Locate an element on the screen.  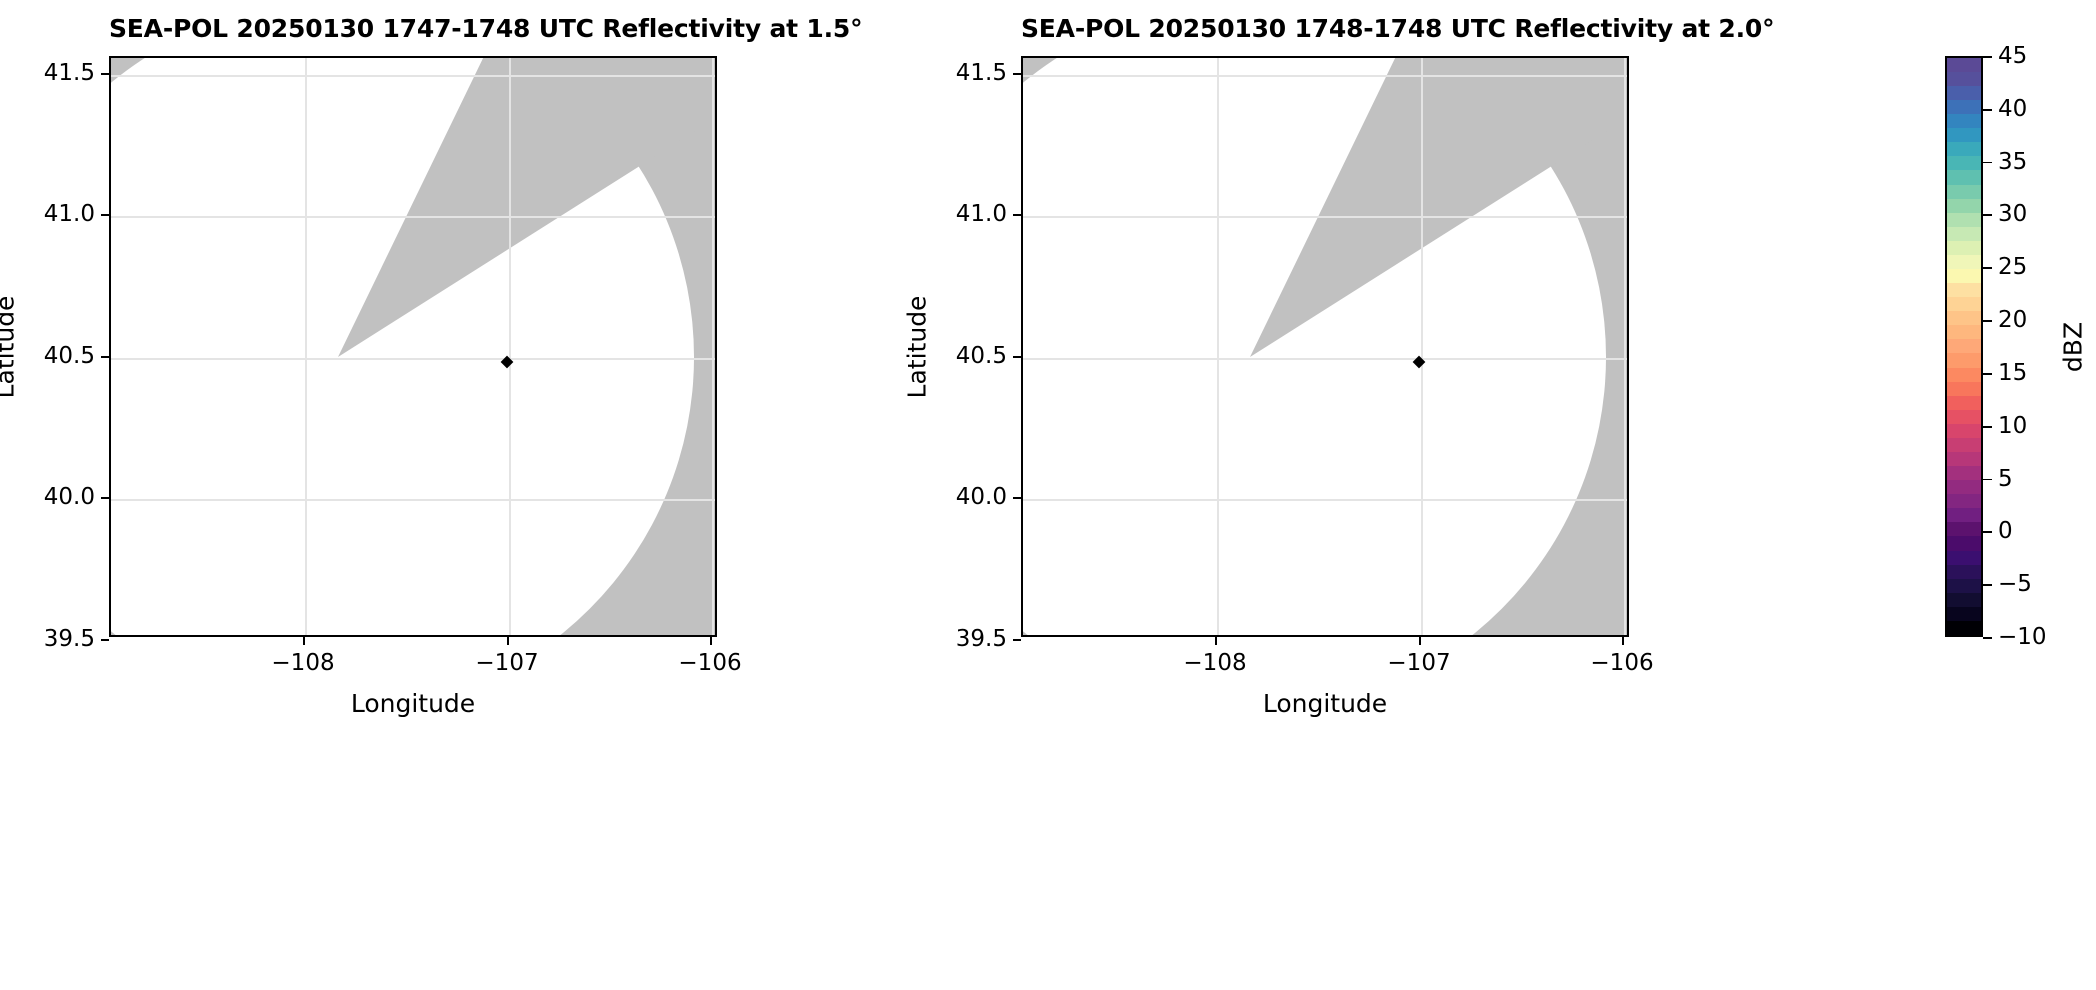
colorbar-tick-label: 40 is located at coordinates (2013, 108).